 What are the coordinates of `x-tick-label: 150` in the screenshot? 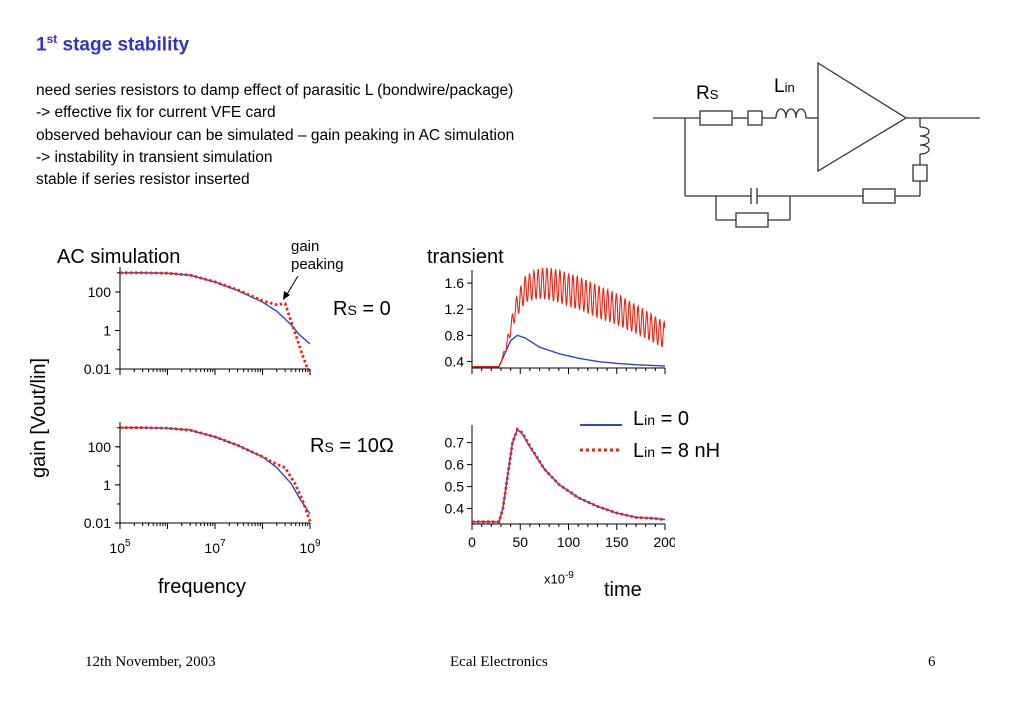 It's located at (617, 542).